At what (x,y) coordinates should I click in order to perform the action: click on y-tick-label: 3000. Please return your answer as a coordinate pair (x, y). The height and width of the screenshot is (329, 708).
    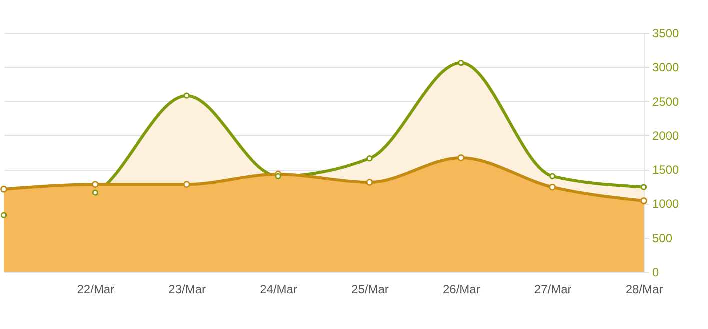
    Looking at the image, I should click on (666, 67).